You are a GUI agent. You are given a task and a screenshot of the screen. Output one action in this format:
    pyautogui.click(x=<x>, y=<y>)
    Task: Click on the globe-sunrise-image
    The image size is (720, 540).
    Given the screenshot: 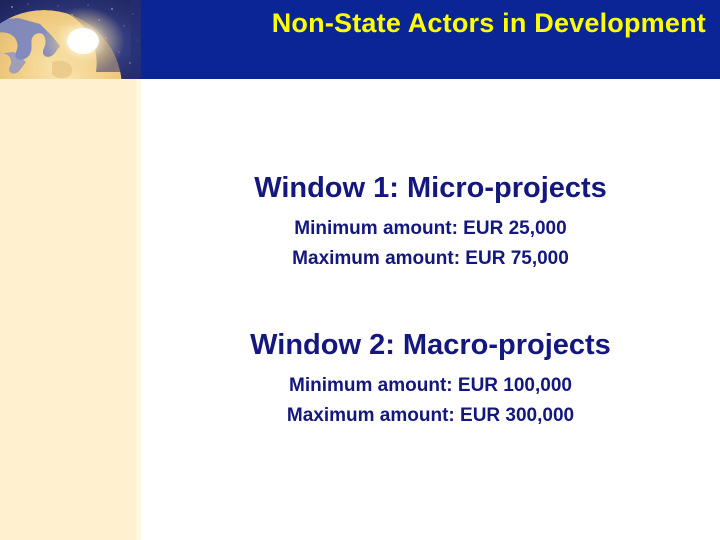 What is the action you would take?
    pyautogui.click(x=70, y=39)
    